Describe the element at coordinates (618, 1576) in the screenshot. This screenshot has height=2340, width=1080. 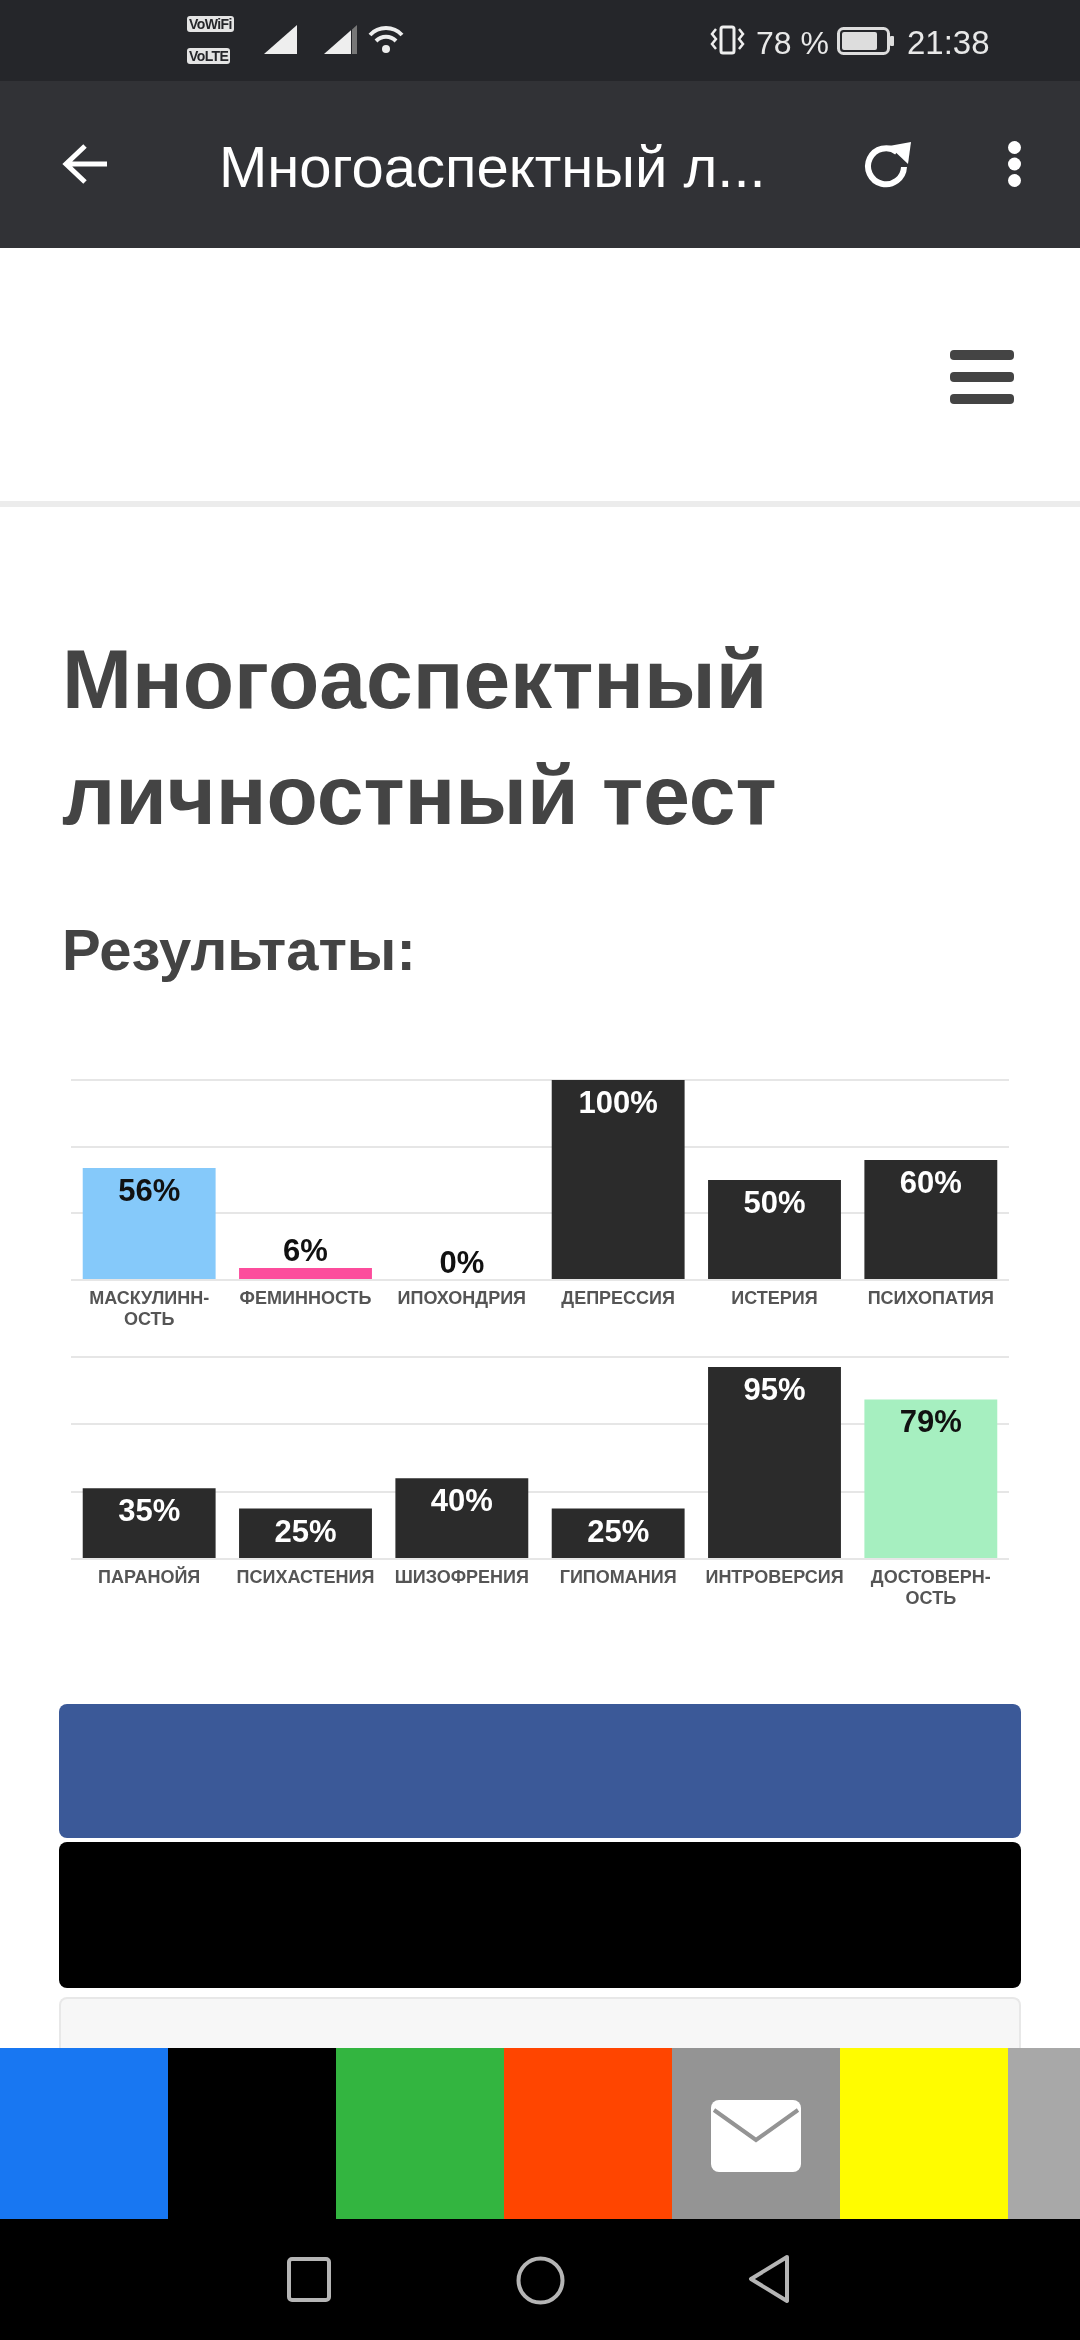
I see `x-tick-label: ГИПОМАНИЯ` at that location.